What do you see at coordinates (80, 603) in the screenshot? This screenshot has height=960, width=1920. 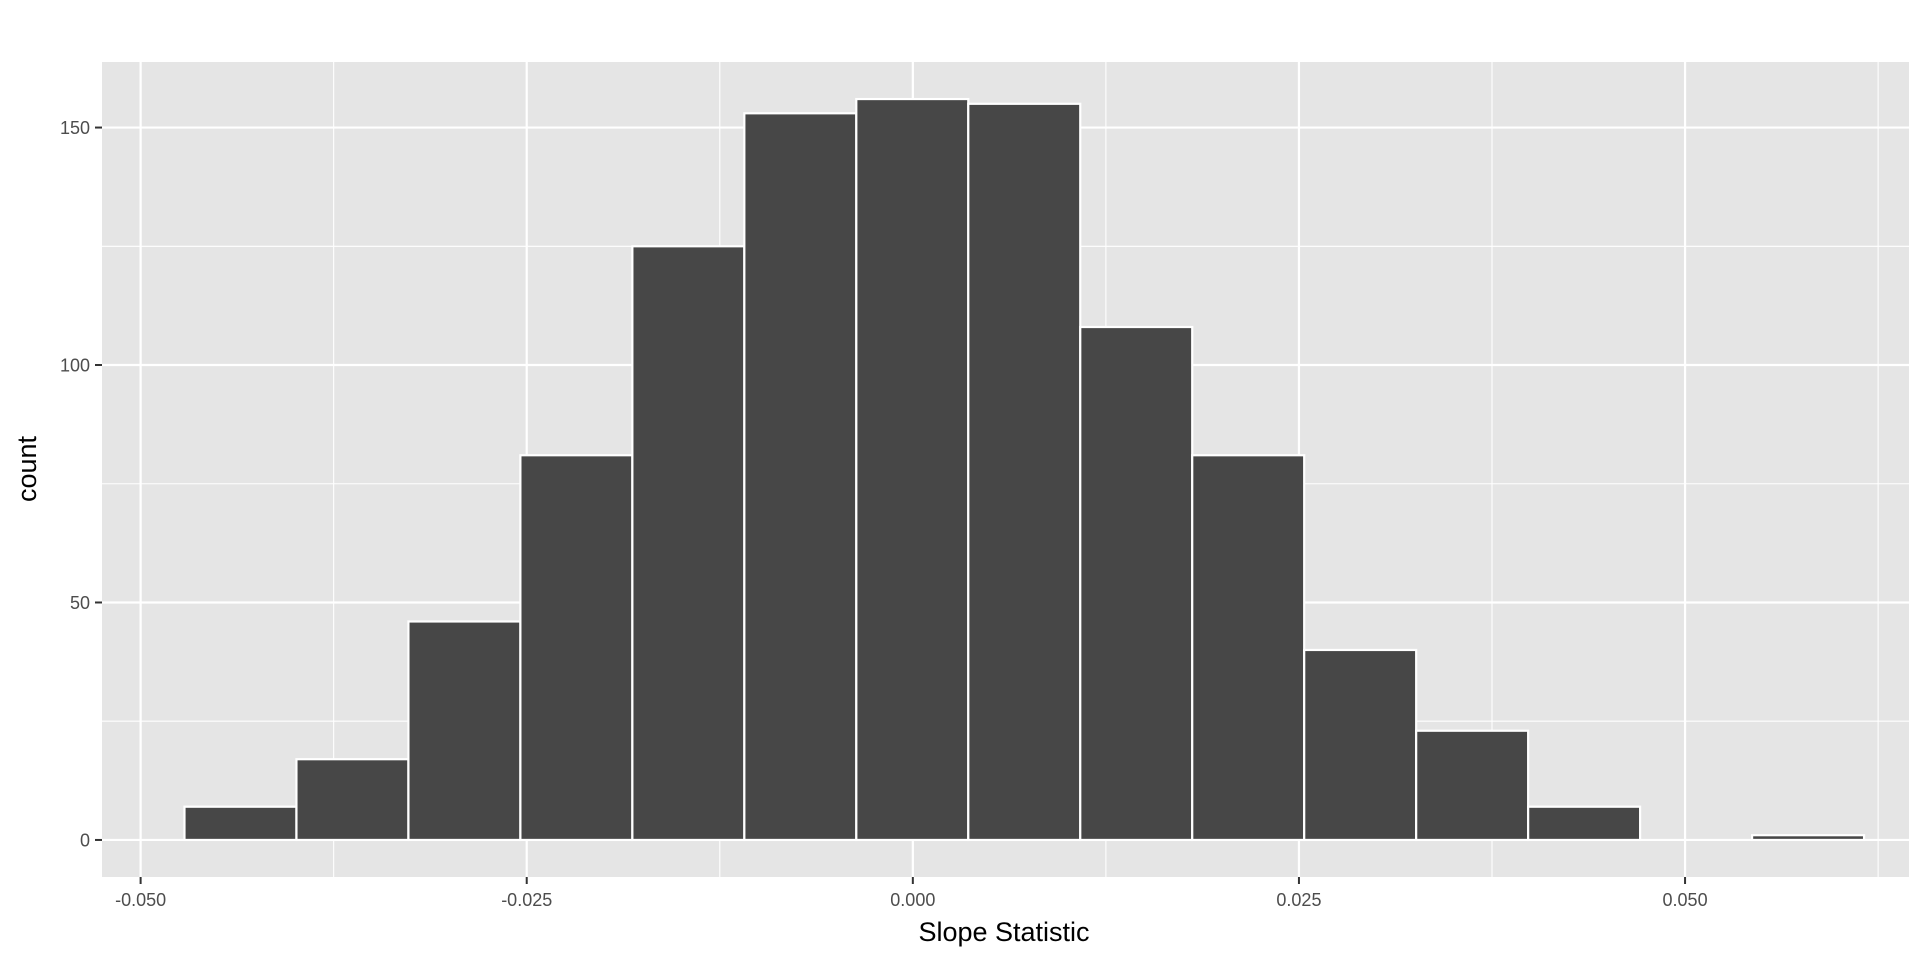 I see `y-tick-label: 50` at bounding box center [80, 603].